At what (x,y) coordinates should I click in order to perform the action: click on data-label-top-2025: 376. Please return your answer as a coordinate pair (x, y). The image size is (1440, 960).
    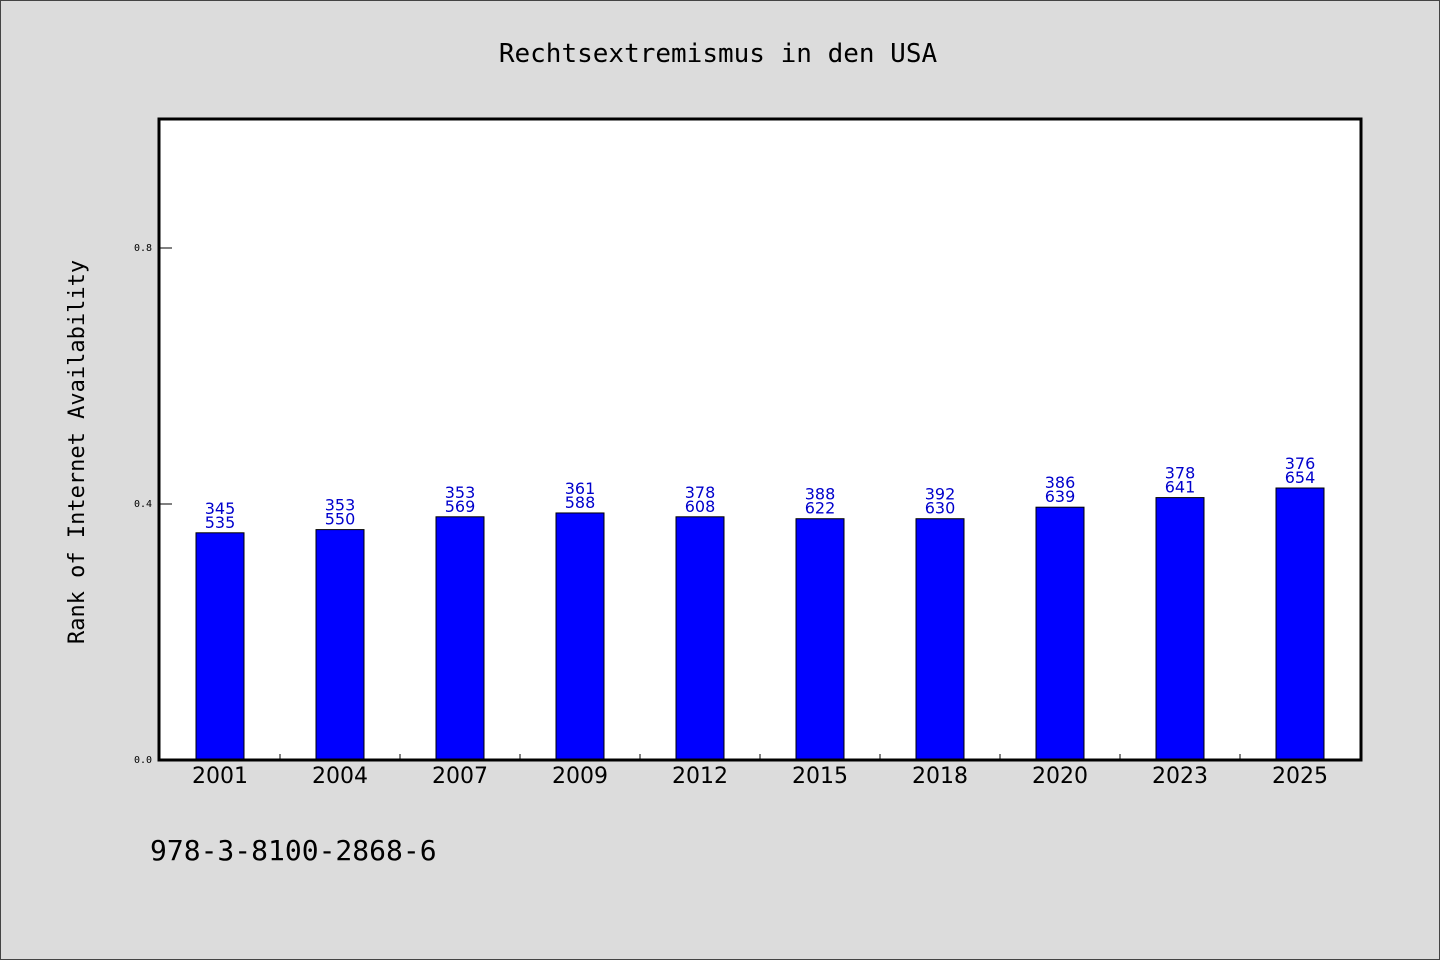
    Looking at the image, I should click on (1300, 463).